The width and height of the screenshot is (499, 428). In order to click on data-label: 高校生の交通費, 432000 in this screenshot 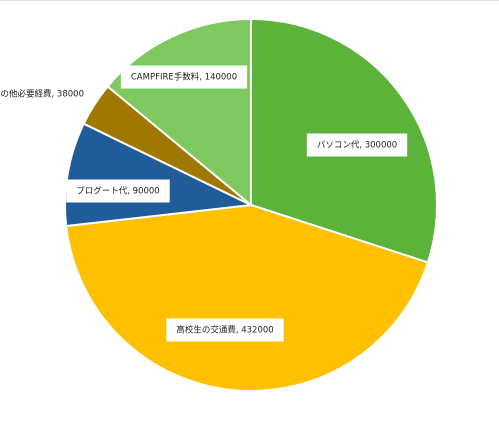, I will do `click(224, 330)`.